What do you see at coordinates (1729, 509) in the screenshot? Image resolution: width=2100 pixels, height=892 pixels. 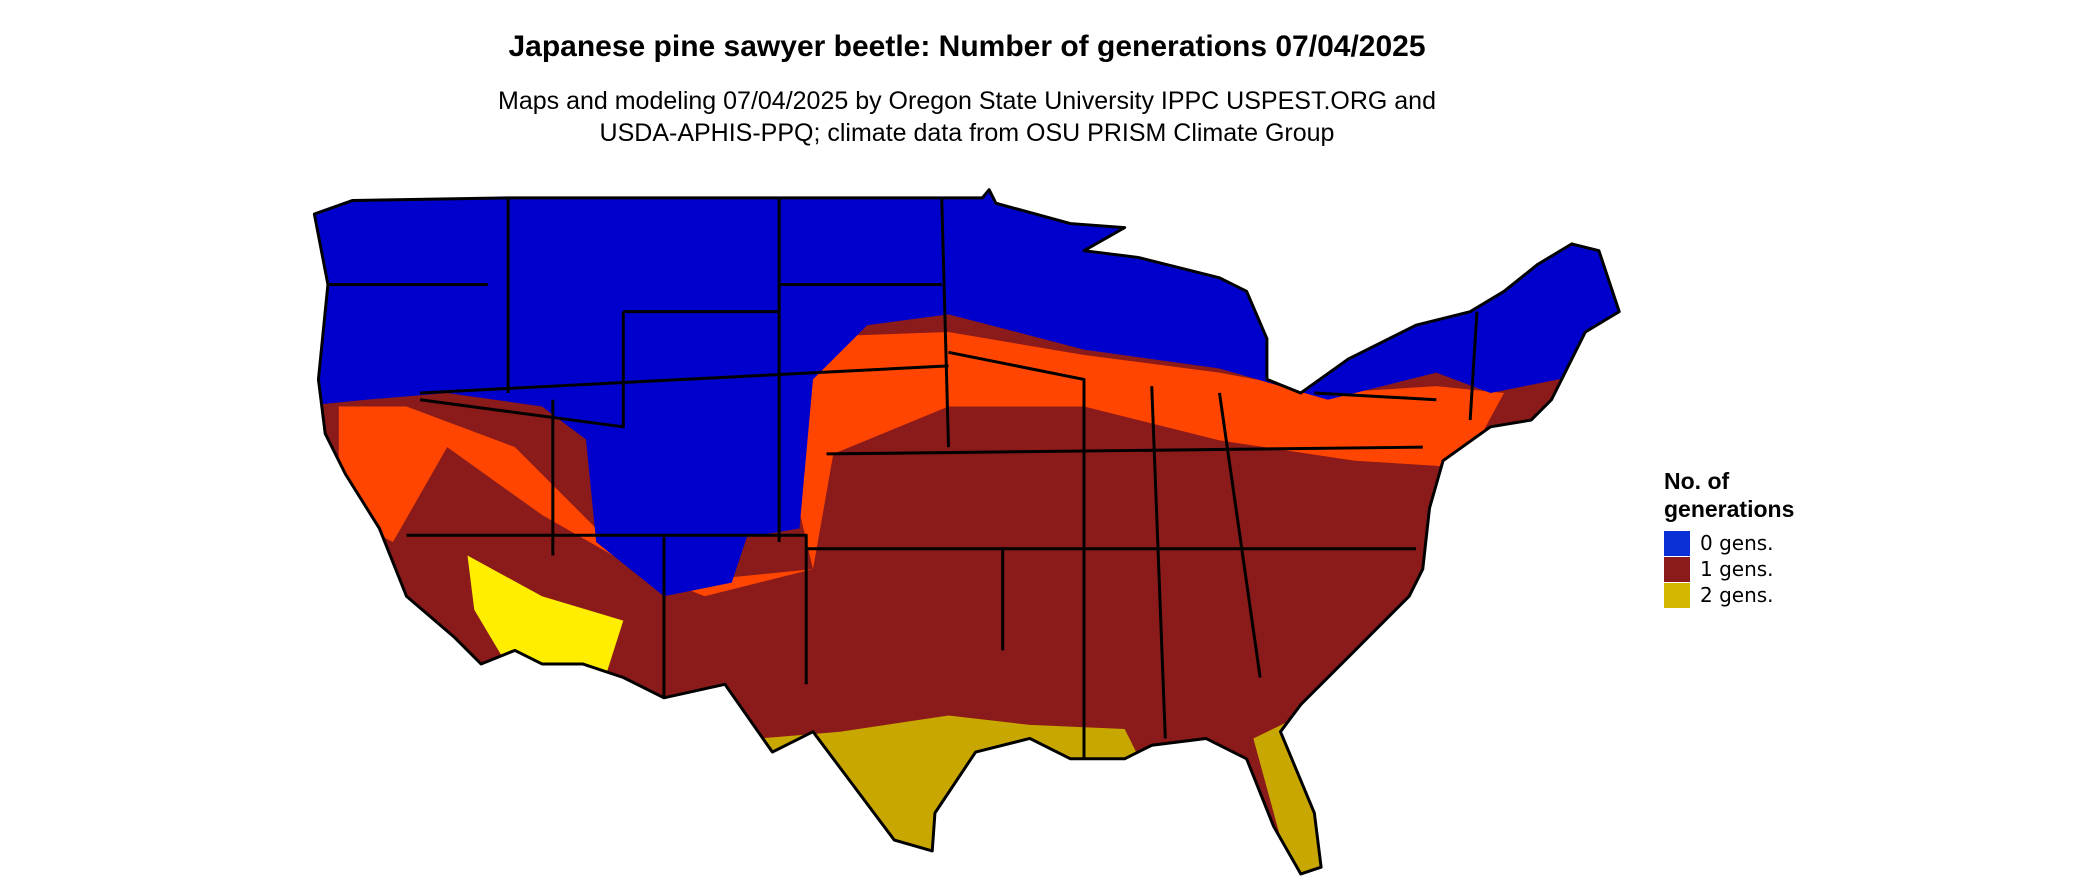 I see `legend-title: generations` at bounding box center [1729, 509].